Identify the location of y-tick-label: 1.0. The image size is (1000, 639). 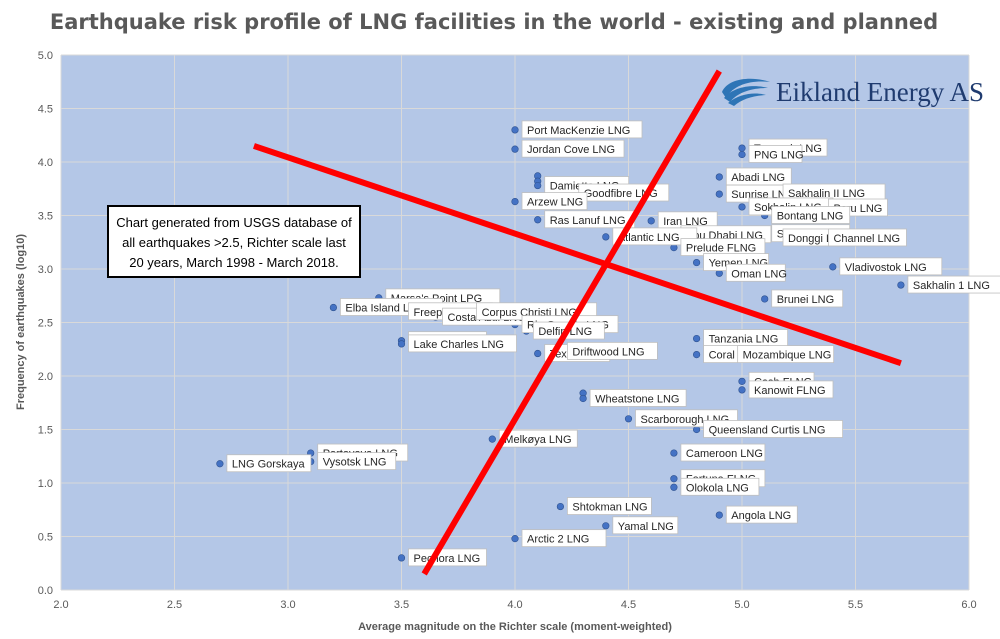
(45, 484).